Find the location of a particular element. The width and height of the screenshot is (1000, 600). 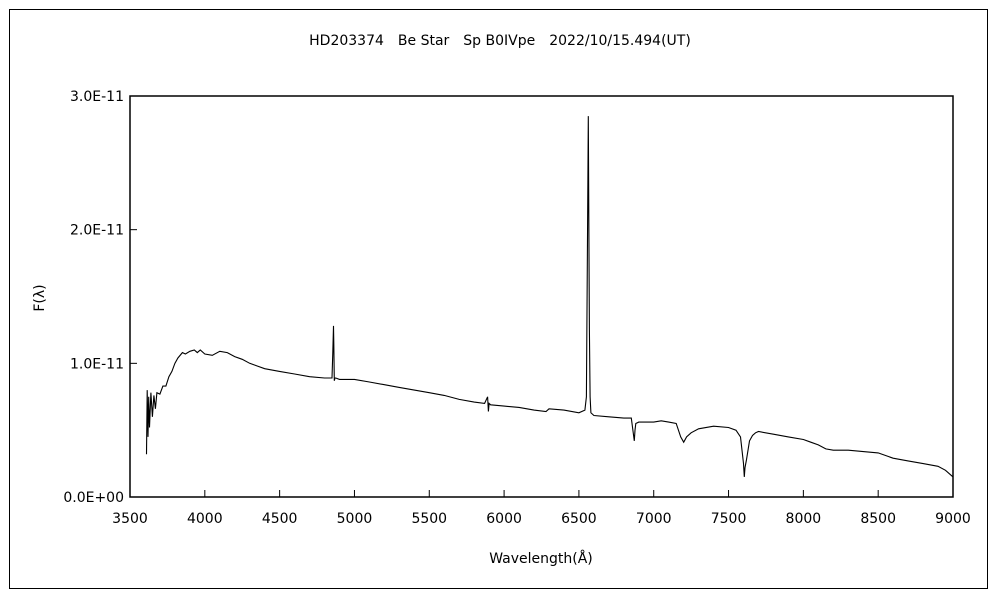

y-tick-label: 2.0E-11 is located at coordinates (97, 231).